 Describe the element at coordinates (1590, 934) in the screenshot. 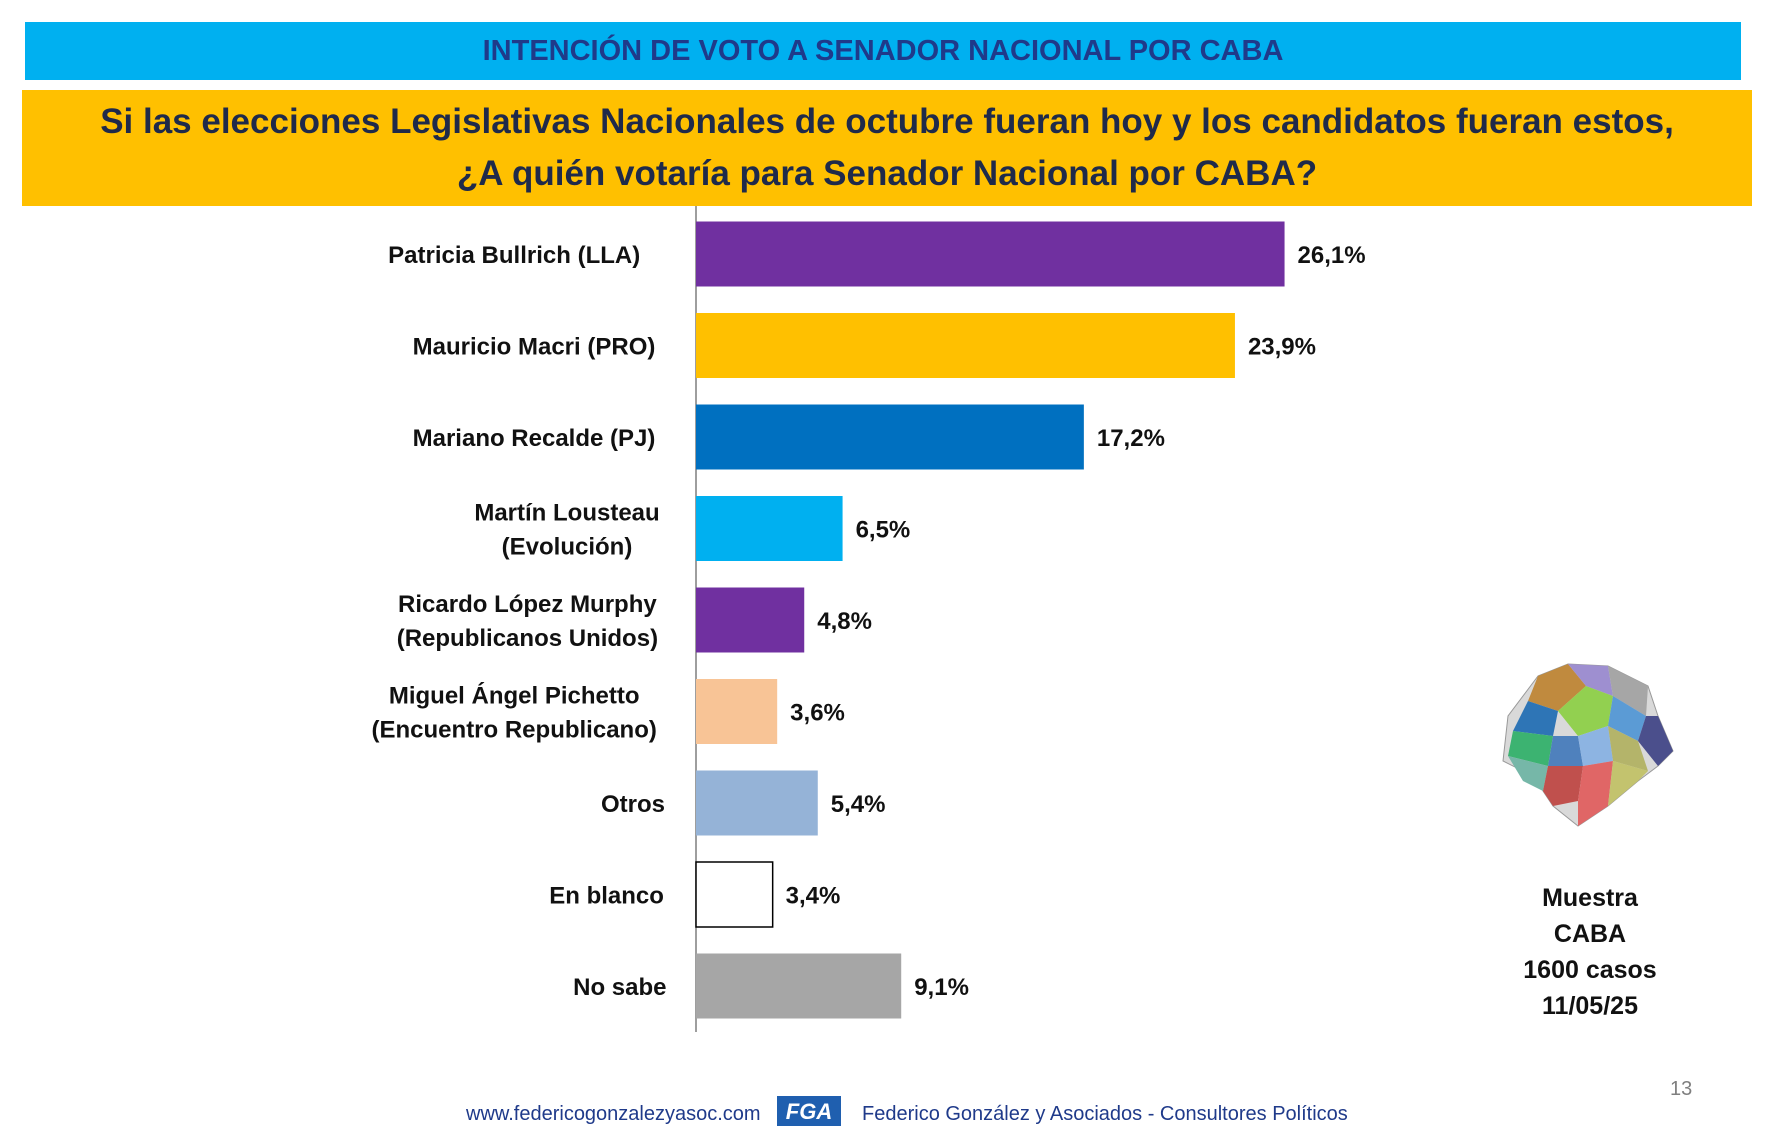

I see `sample-line-2: CABA` at that location.